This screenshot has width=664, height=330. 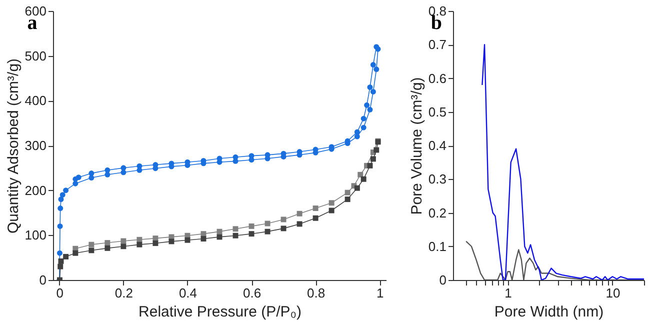 What do you see at coordinates (437, 246) in the screenshot?
I see `y-tick-label: 0.1` at bounding box center [437, 246].